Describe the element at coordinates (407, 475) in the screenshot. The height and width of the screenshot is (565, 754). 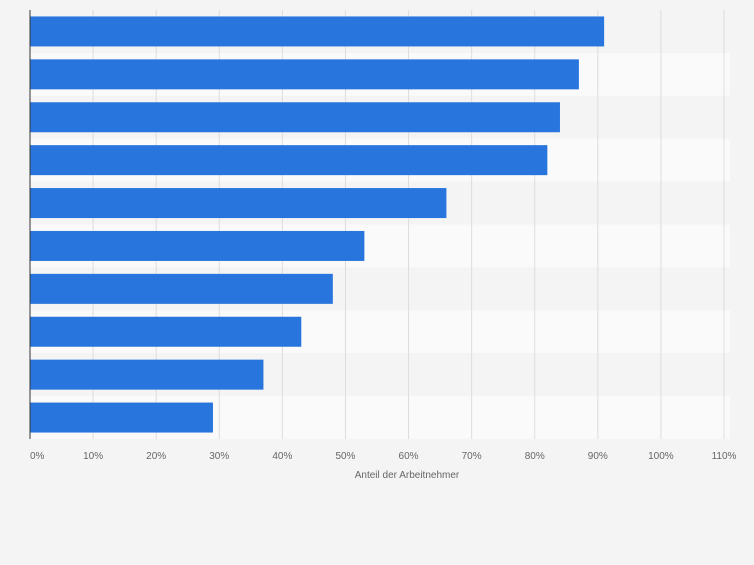
I see `x-axis-label: Anteil der Arbeitnehmer` at that location.